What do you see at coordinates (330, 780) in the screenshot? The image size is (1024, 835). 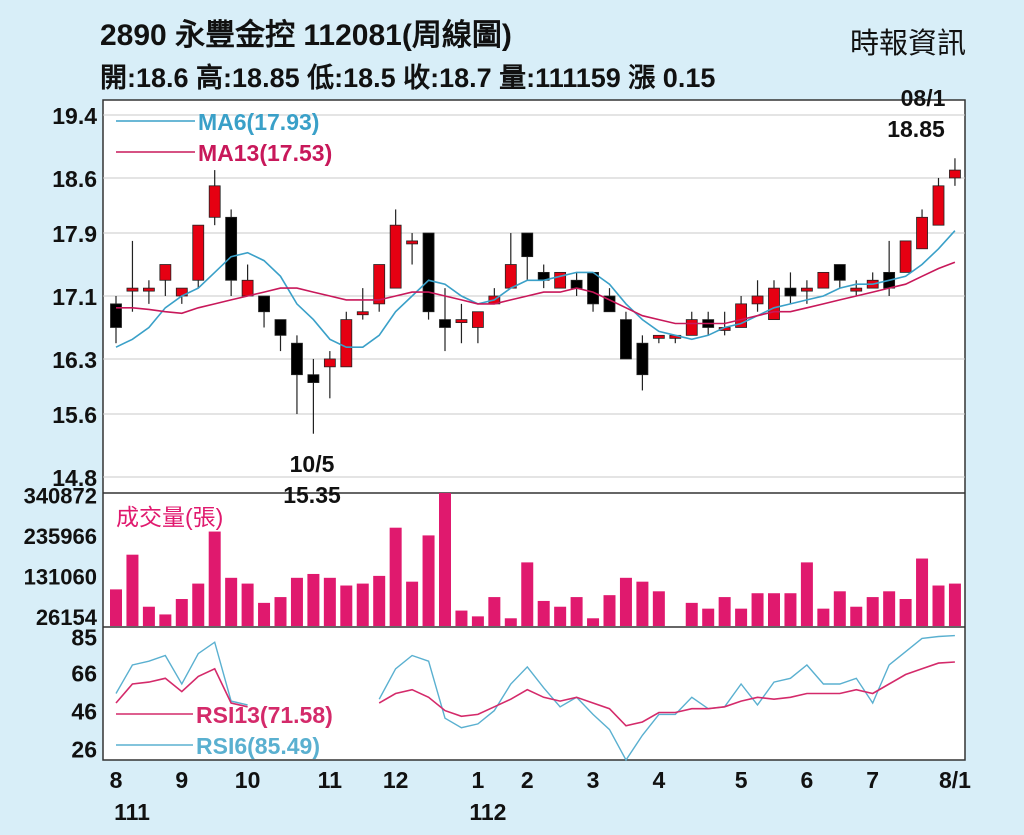 I see `x-tick-label: 11` at bounding box center [330, 780].